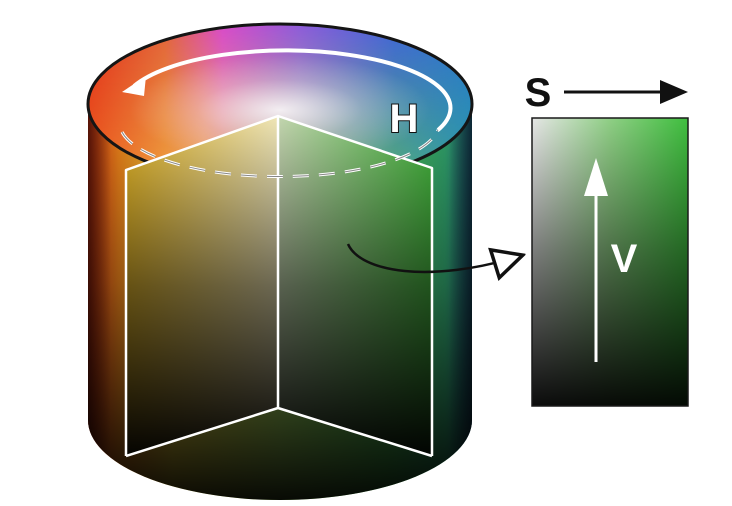 Image resolution: width=732 pixels, height=506 pixels. What do you see at coordinates (202, 286) in the screenshot?
I see `wedge-left-face` at bounding box center [202, 286].